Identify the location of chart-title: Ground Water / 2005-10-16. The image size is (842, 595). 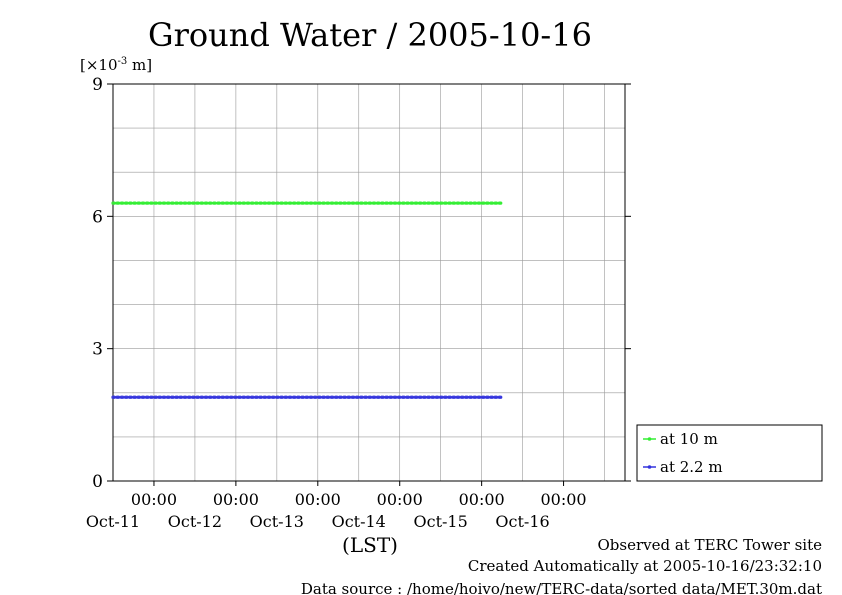
(370, 35).